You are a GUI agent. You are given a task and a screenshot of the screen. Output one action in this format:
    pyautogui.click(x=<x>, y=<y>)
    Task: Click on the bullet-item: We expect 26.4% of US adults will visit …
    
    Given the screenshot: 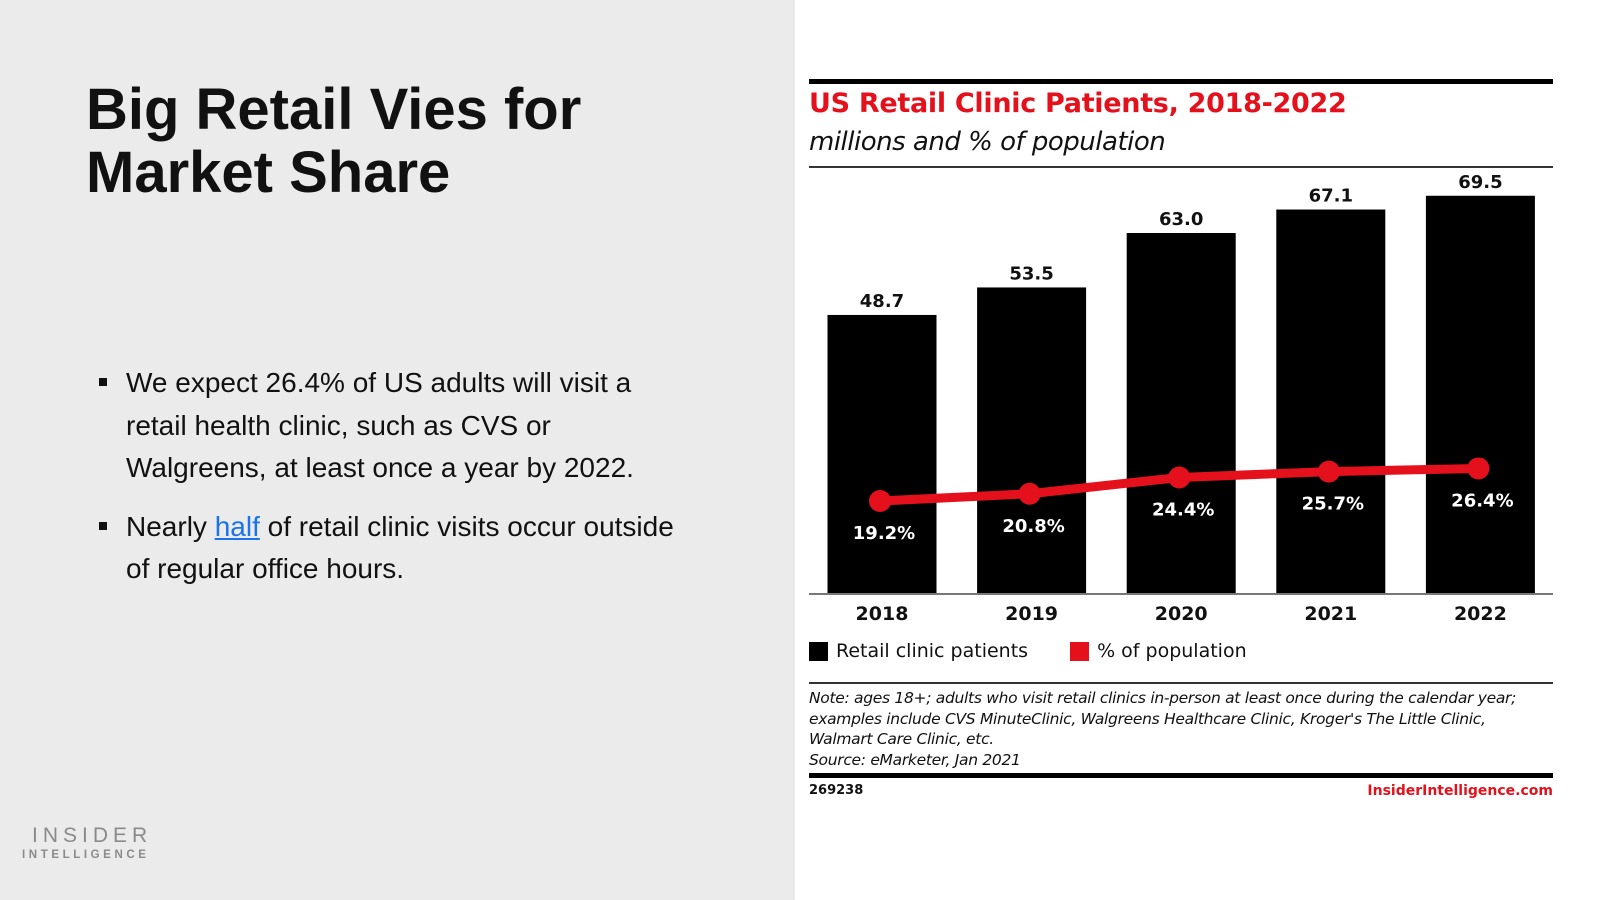 What is the action you would take?
    pyautogui.click(x=396, y=426)
    